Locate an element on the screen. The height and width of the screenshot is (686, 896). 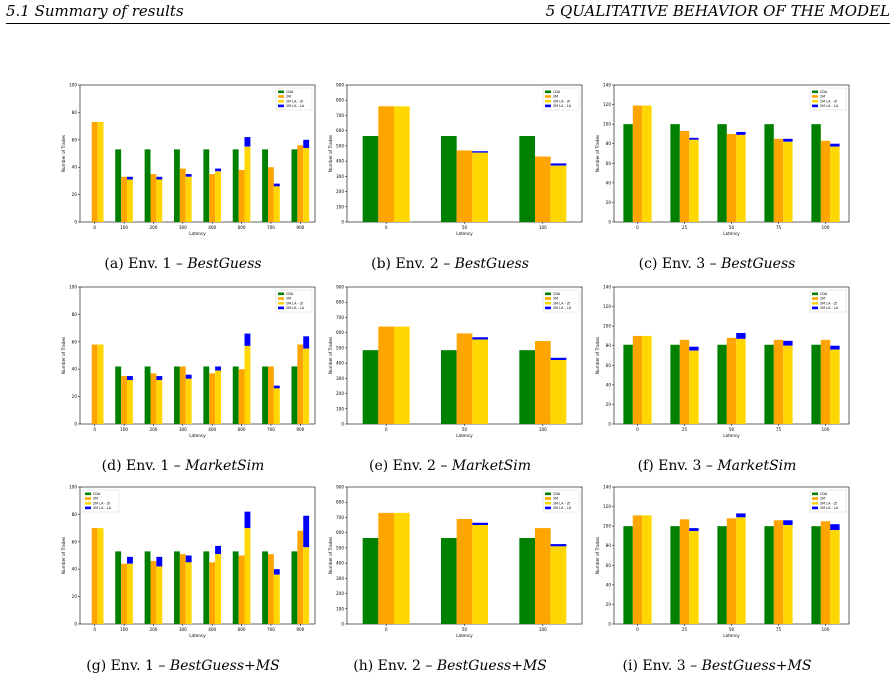
x-tick-label: 600 is located at coordinates (242, 429).